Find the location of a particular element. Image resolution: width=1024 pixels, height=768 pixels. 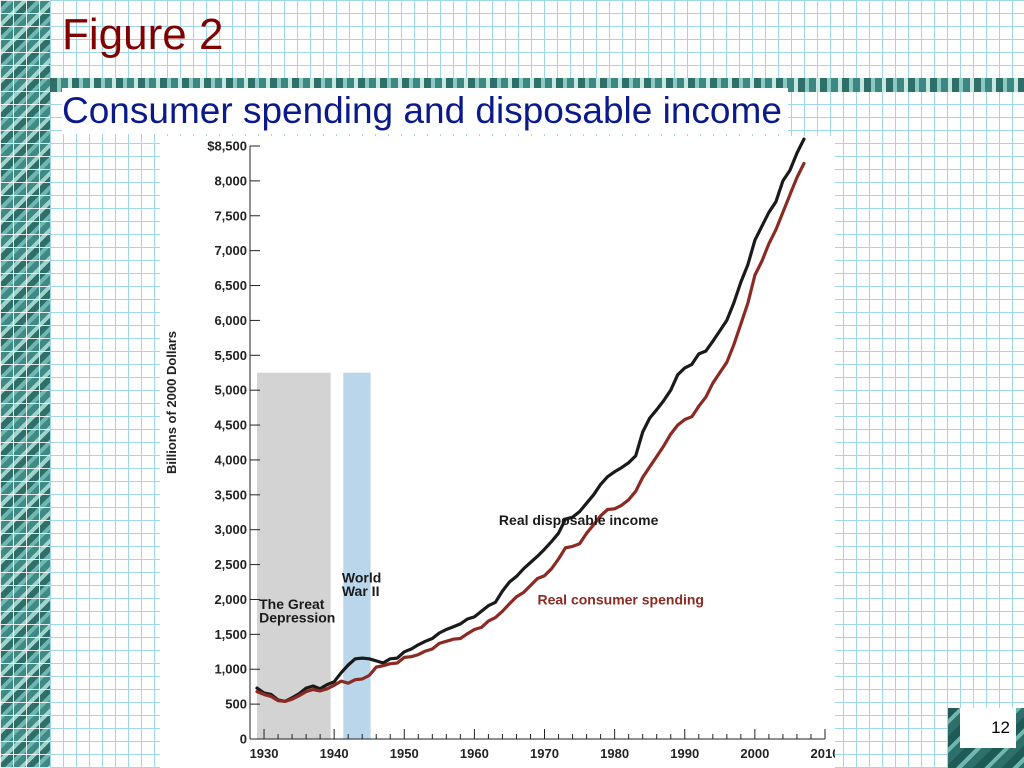

y-tick-label: 7,000 is located at coordinates (230, 250).